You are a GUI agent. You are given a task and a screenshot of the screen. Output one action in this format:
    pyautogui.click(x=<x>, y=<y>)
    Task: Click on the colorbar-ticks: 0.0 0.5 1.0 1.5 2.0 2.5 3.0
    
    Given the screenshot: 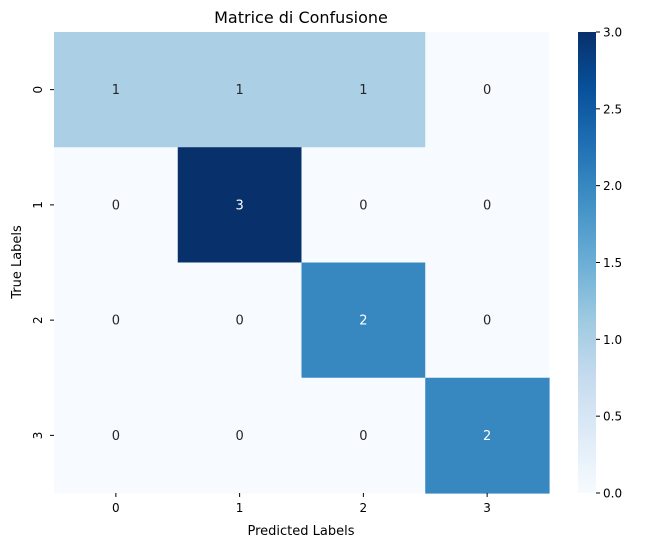 What is the action you would take?
    pyautogui.click(x=609, y=263)
    